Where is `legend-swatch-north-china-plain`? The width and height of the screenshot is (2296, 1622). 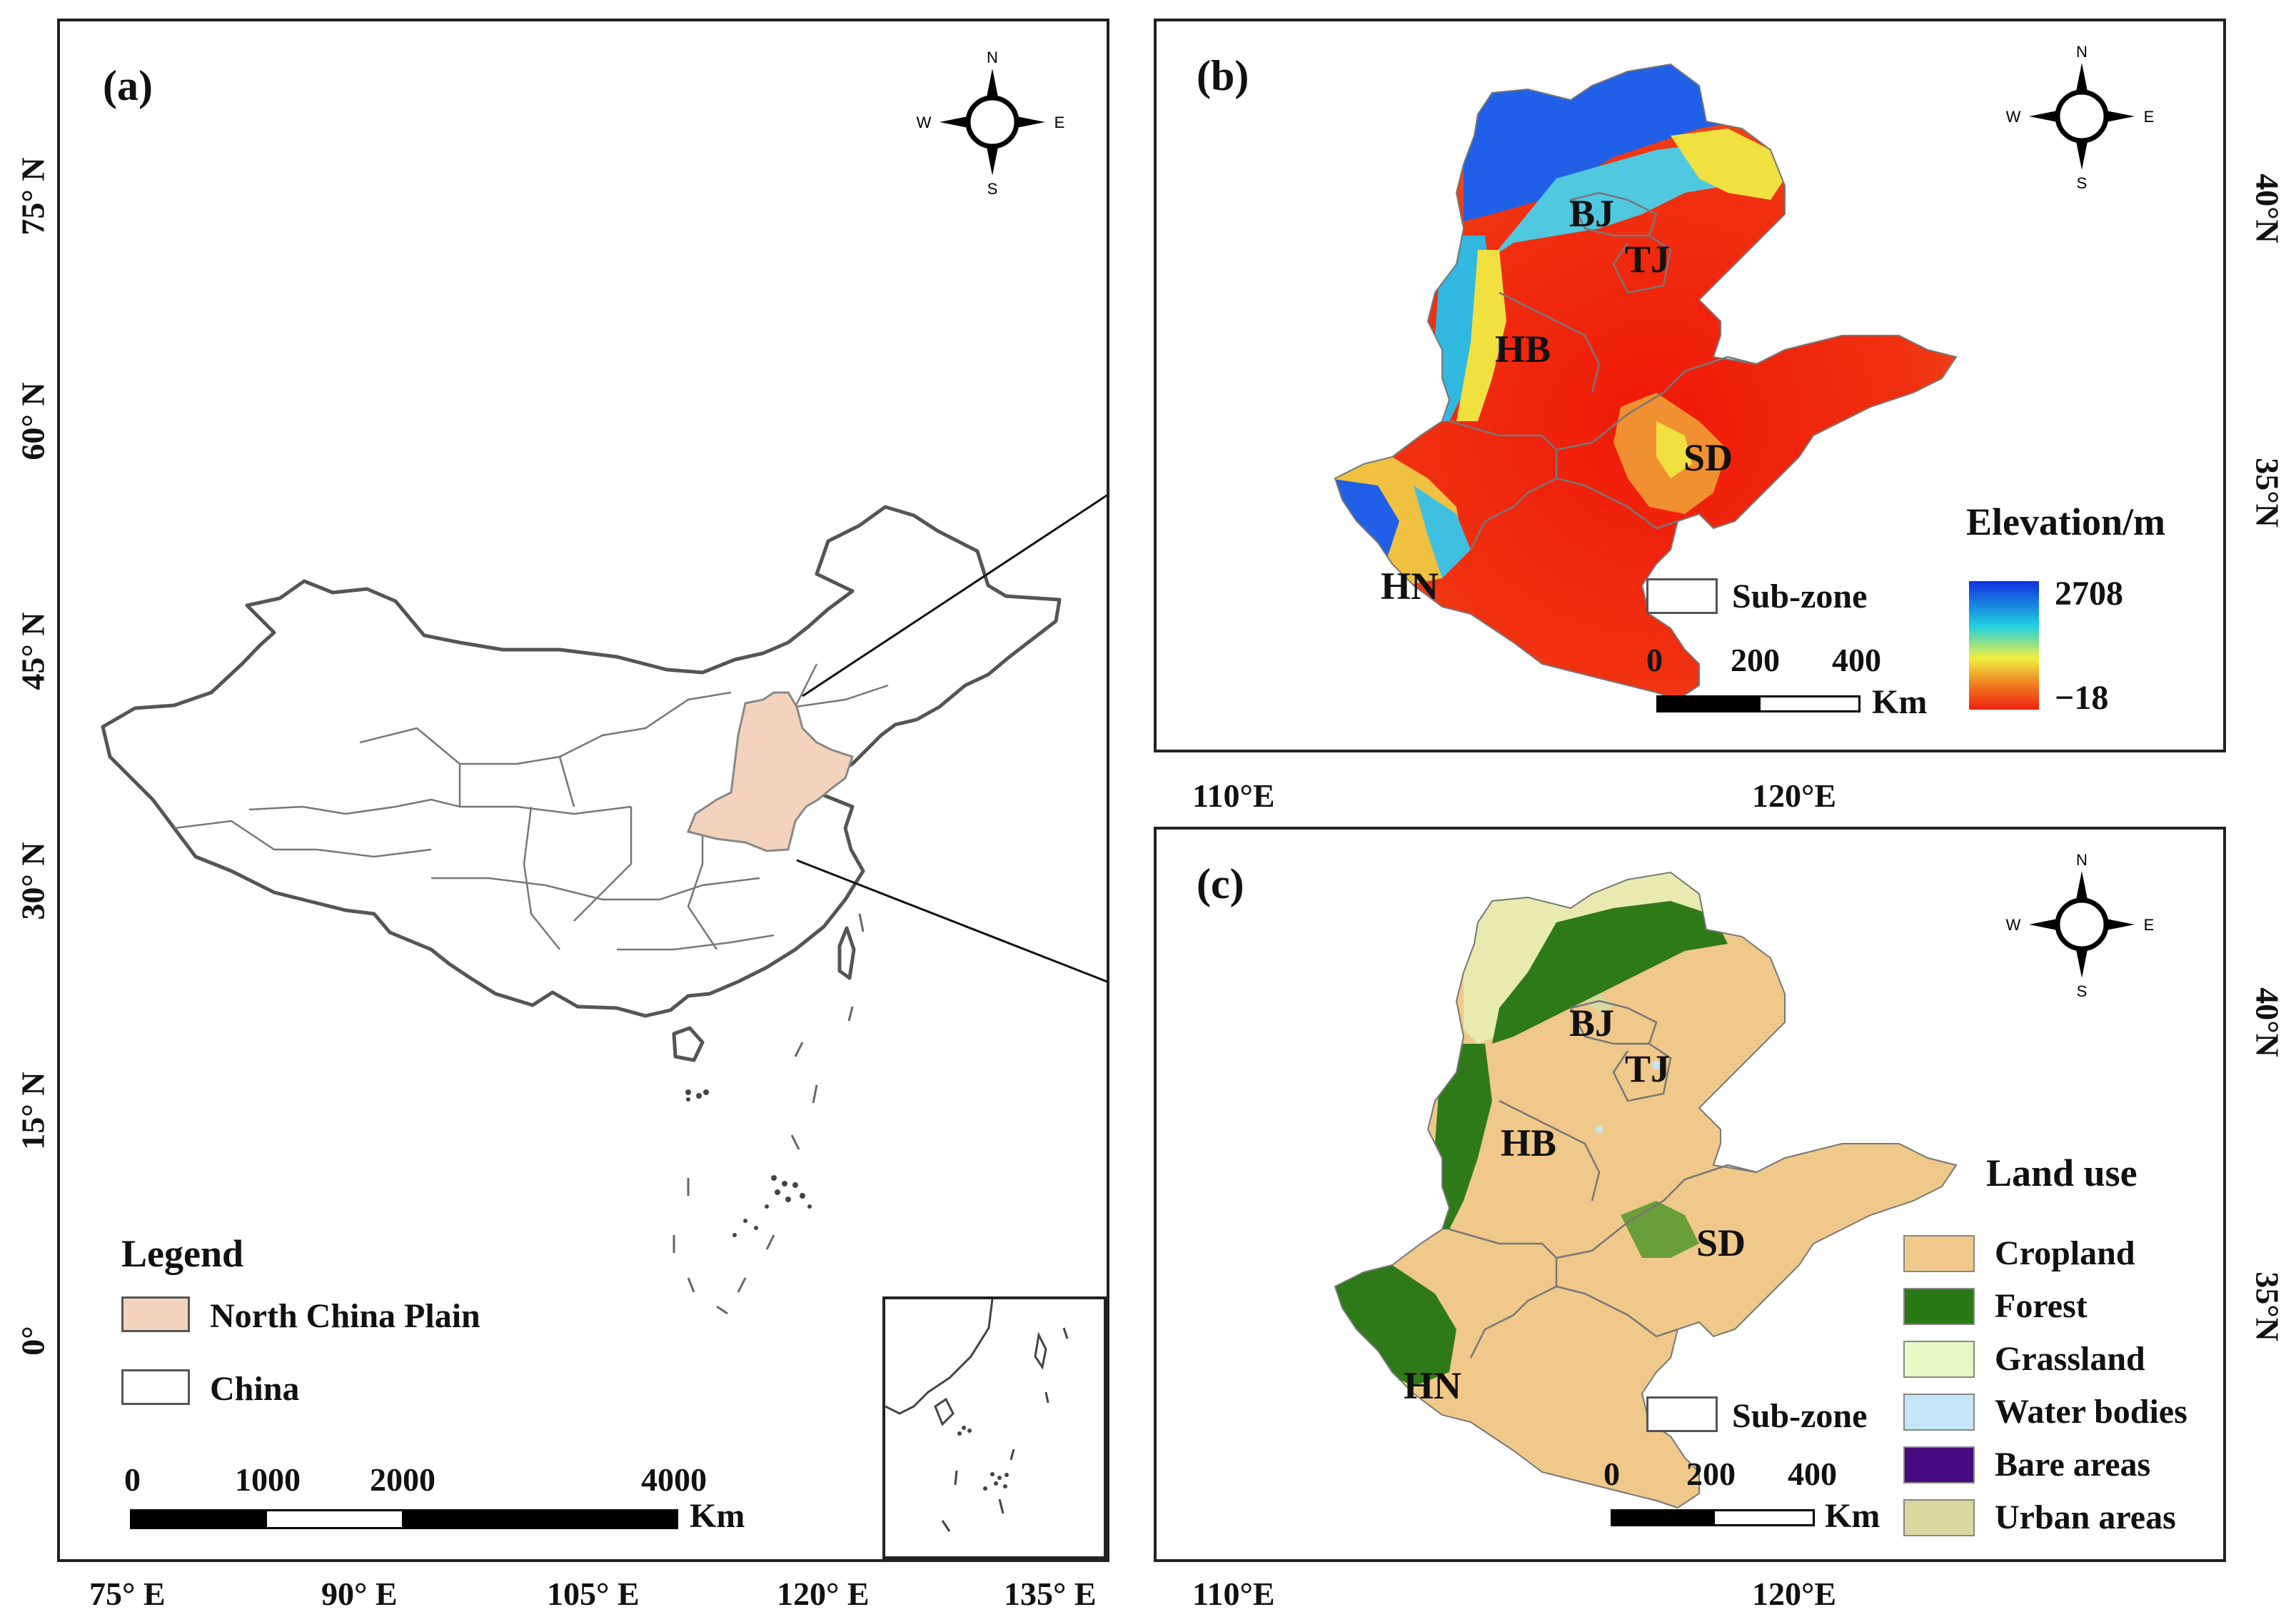
legend-swatch-north-china-plain is located at coordinates (156, 1314).